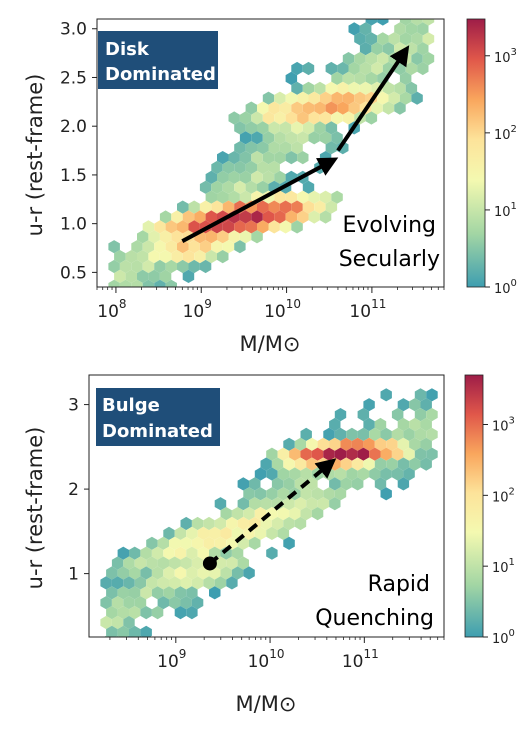 Image resolution: width=528 pixels, height=734 pixels. What do you see at coordinates (35, 508) in the screenshot?
I see `y-axis-label: u-r (rest-frame)` at bounding box center [35, 508].